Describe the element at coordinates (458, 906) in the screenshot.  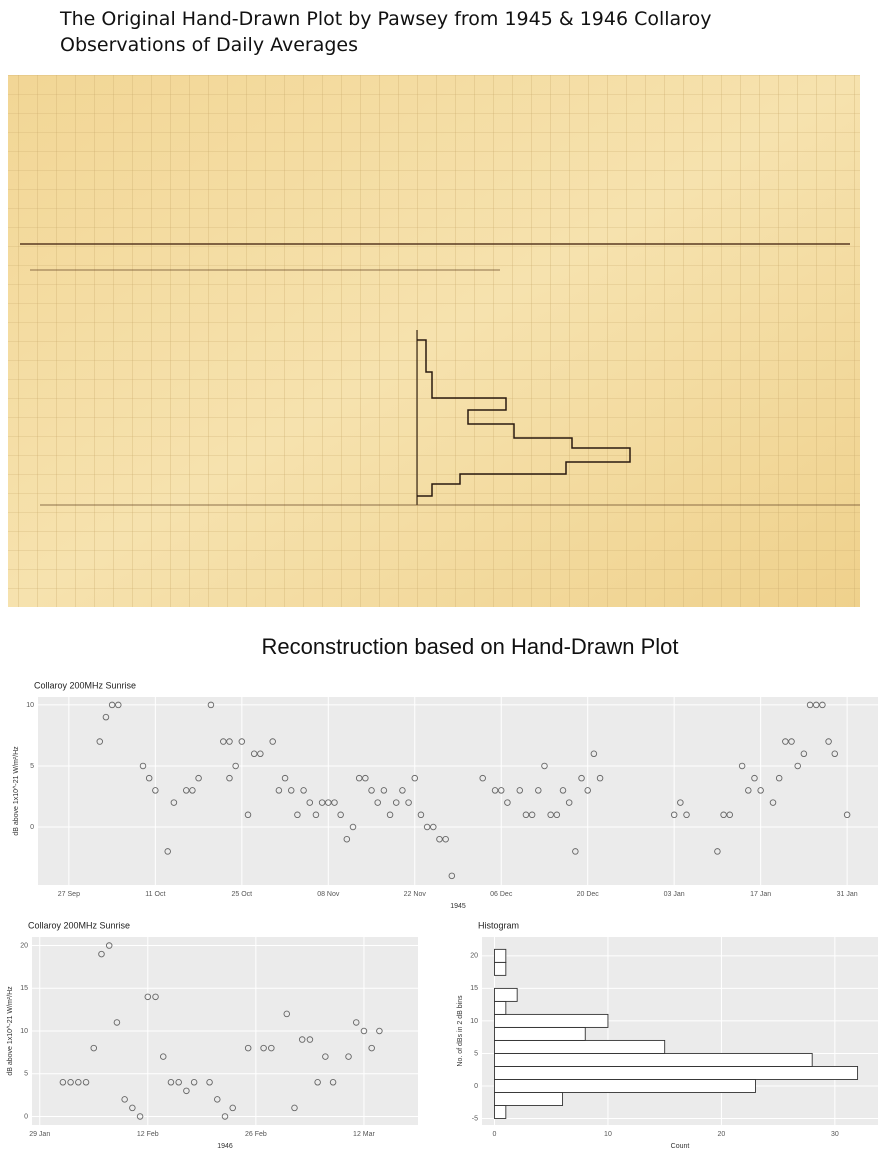
I see `x-axis-label: 1945` at that location.